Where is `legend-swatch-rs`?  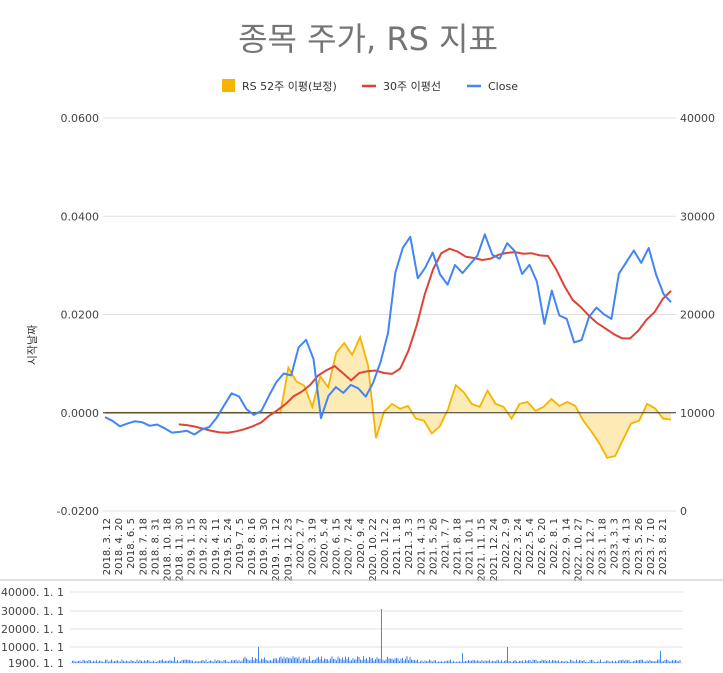
legend-swatch-rs is located at coordinates (228, 85).